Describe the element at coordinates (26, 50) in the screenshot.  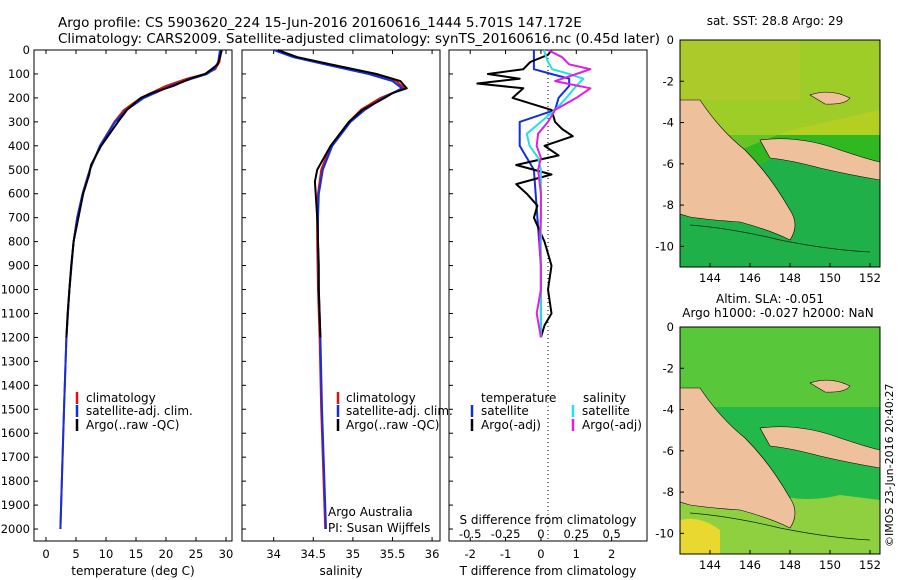
I see `depth-tick-label: 0` at that location.